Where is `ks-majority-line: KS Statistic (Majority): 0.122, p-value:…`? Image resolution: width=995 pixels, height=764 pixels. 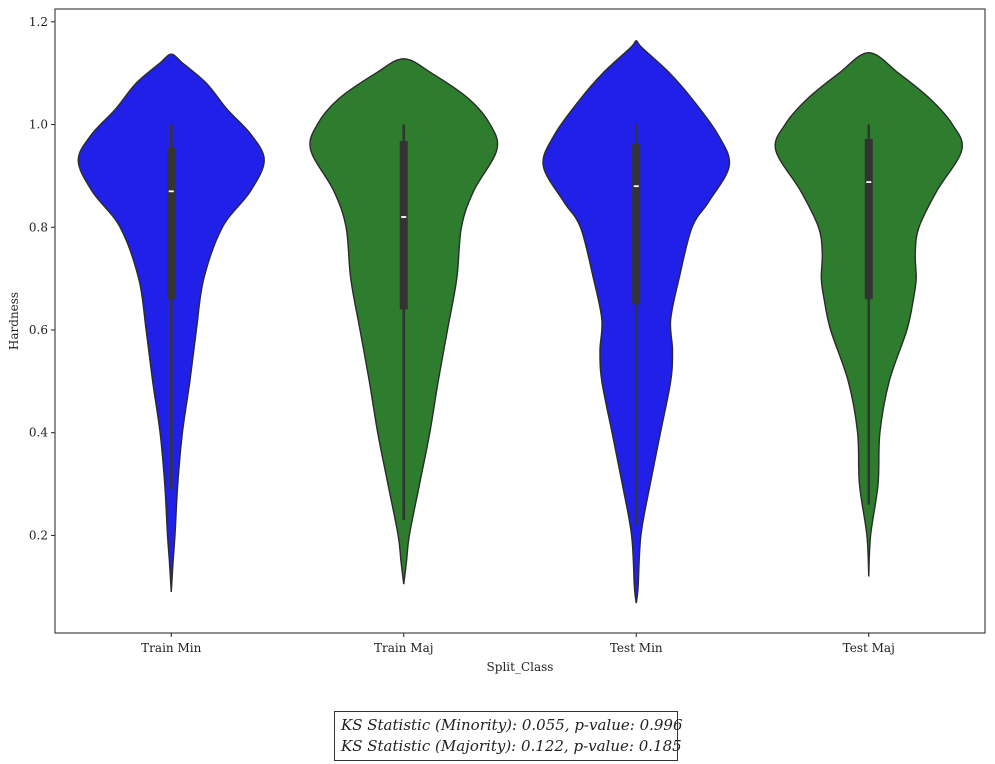
ks-majority-line: KS Statistic (Majority): 0.122, p-value:… is located at coordinates (511, 746).